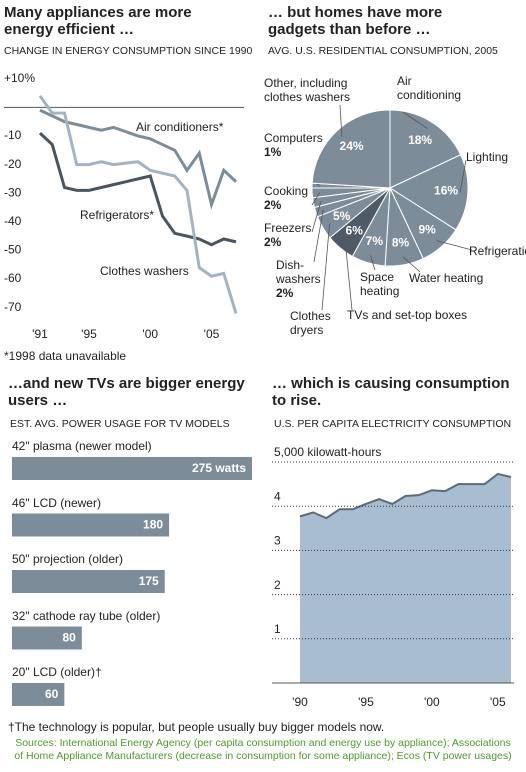  What do you see at coordinates (497, 251) in the screenshot?
I see `slice-label: Refrigeration` at bounding box center [497, 251].